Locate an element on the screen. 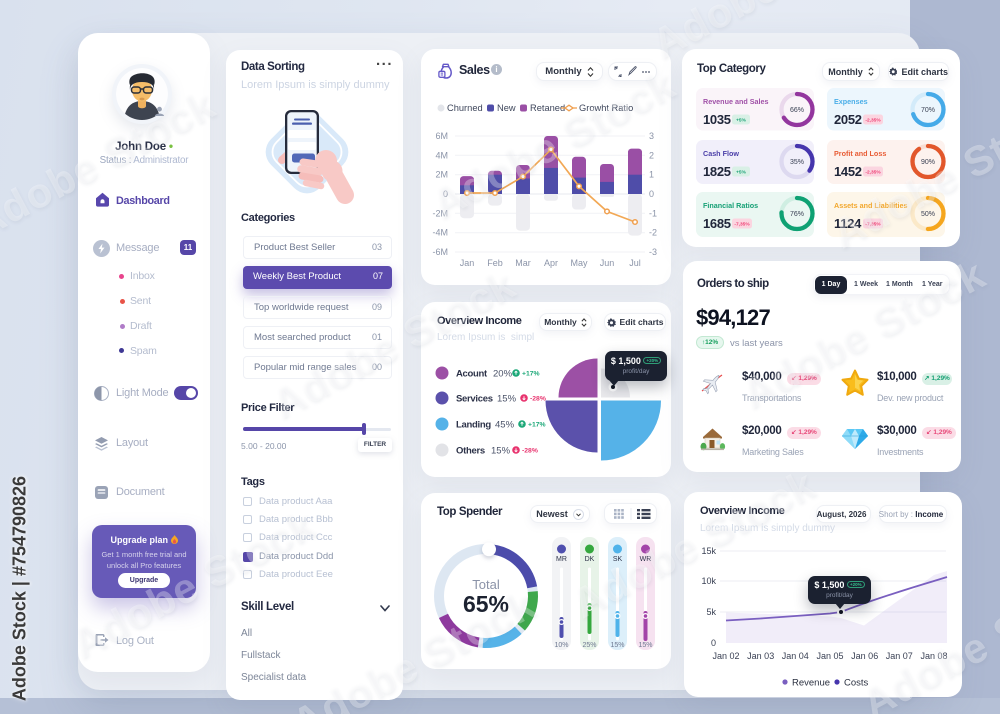  svg-text: Jan is located at coordinates (467, 263).